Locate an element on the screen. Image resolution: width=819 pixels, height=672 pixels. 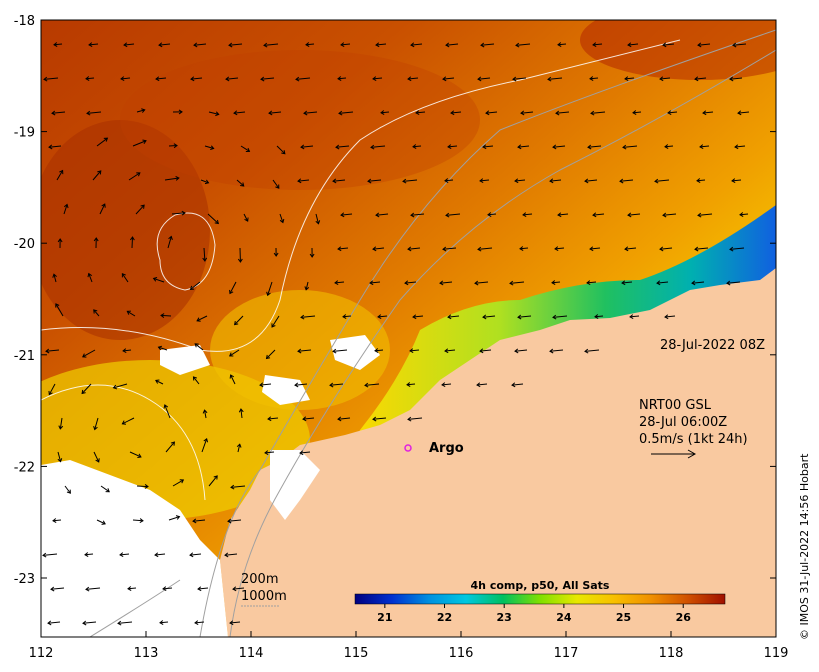
y-tick-label: -19 is located at coordinates (24, 133).